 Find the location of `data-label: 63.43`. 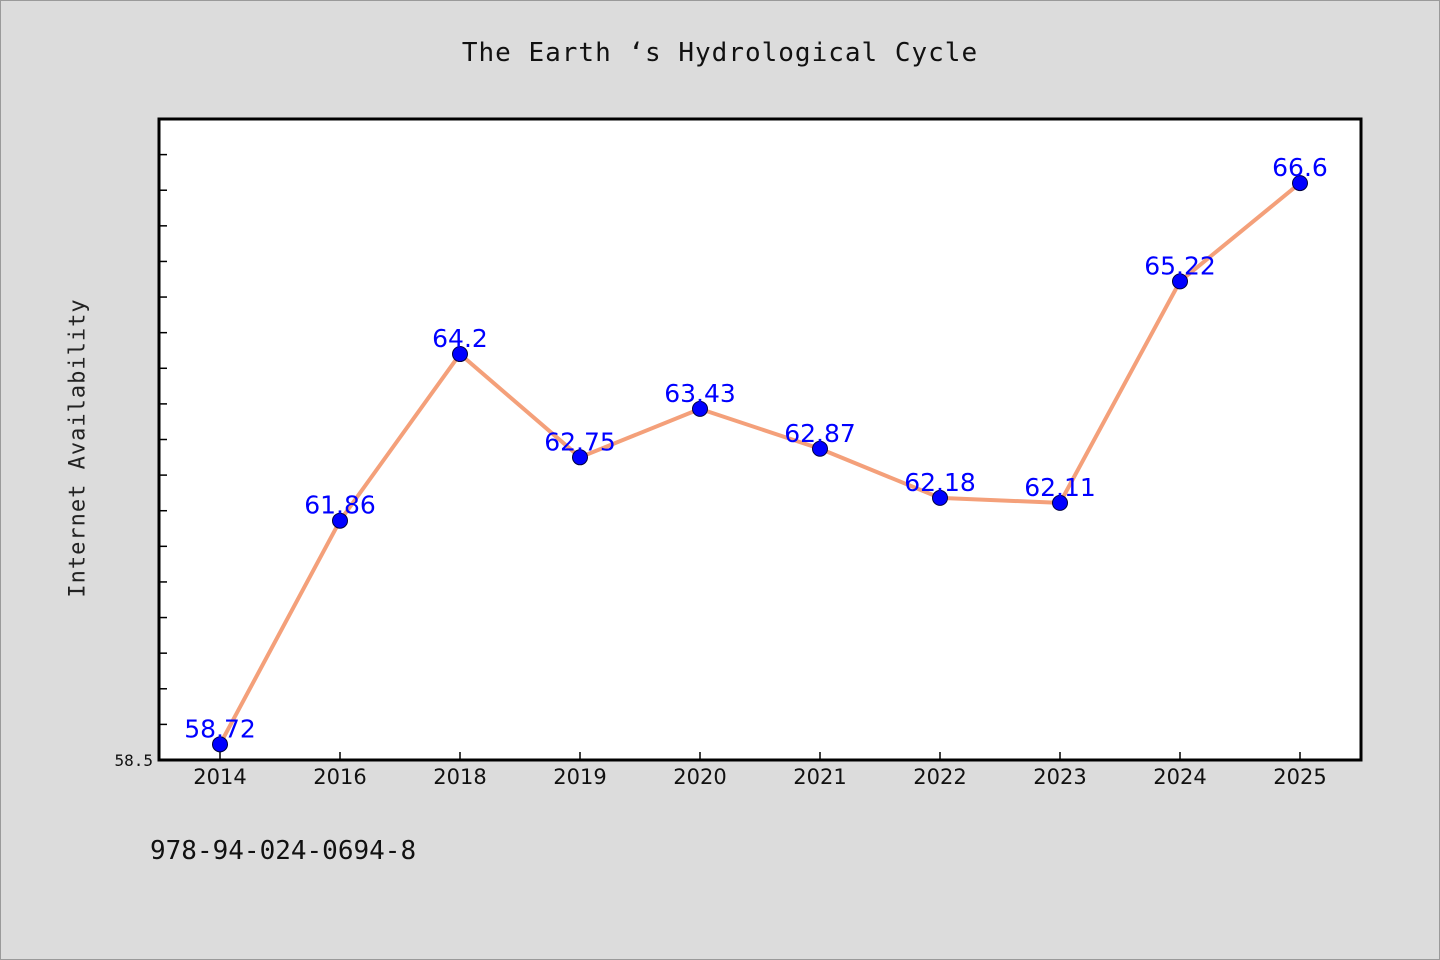

data-label: 63.43 is located at coordinates (700, 393).